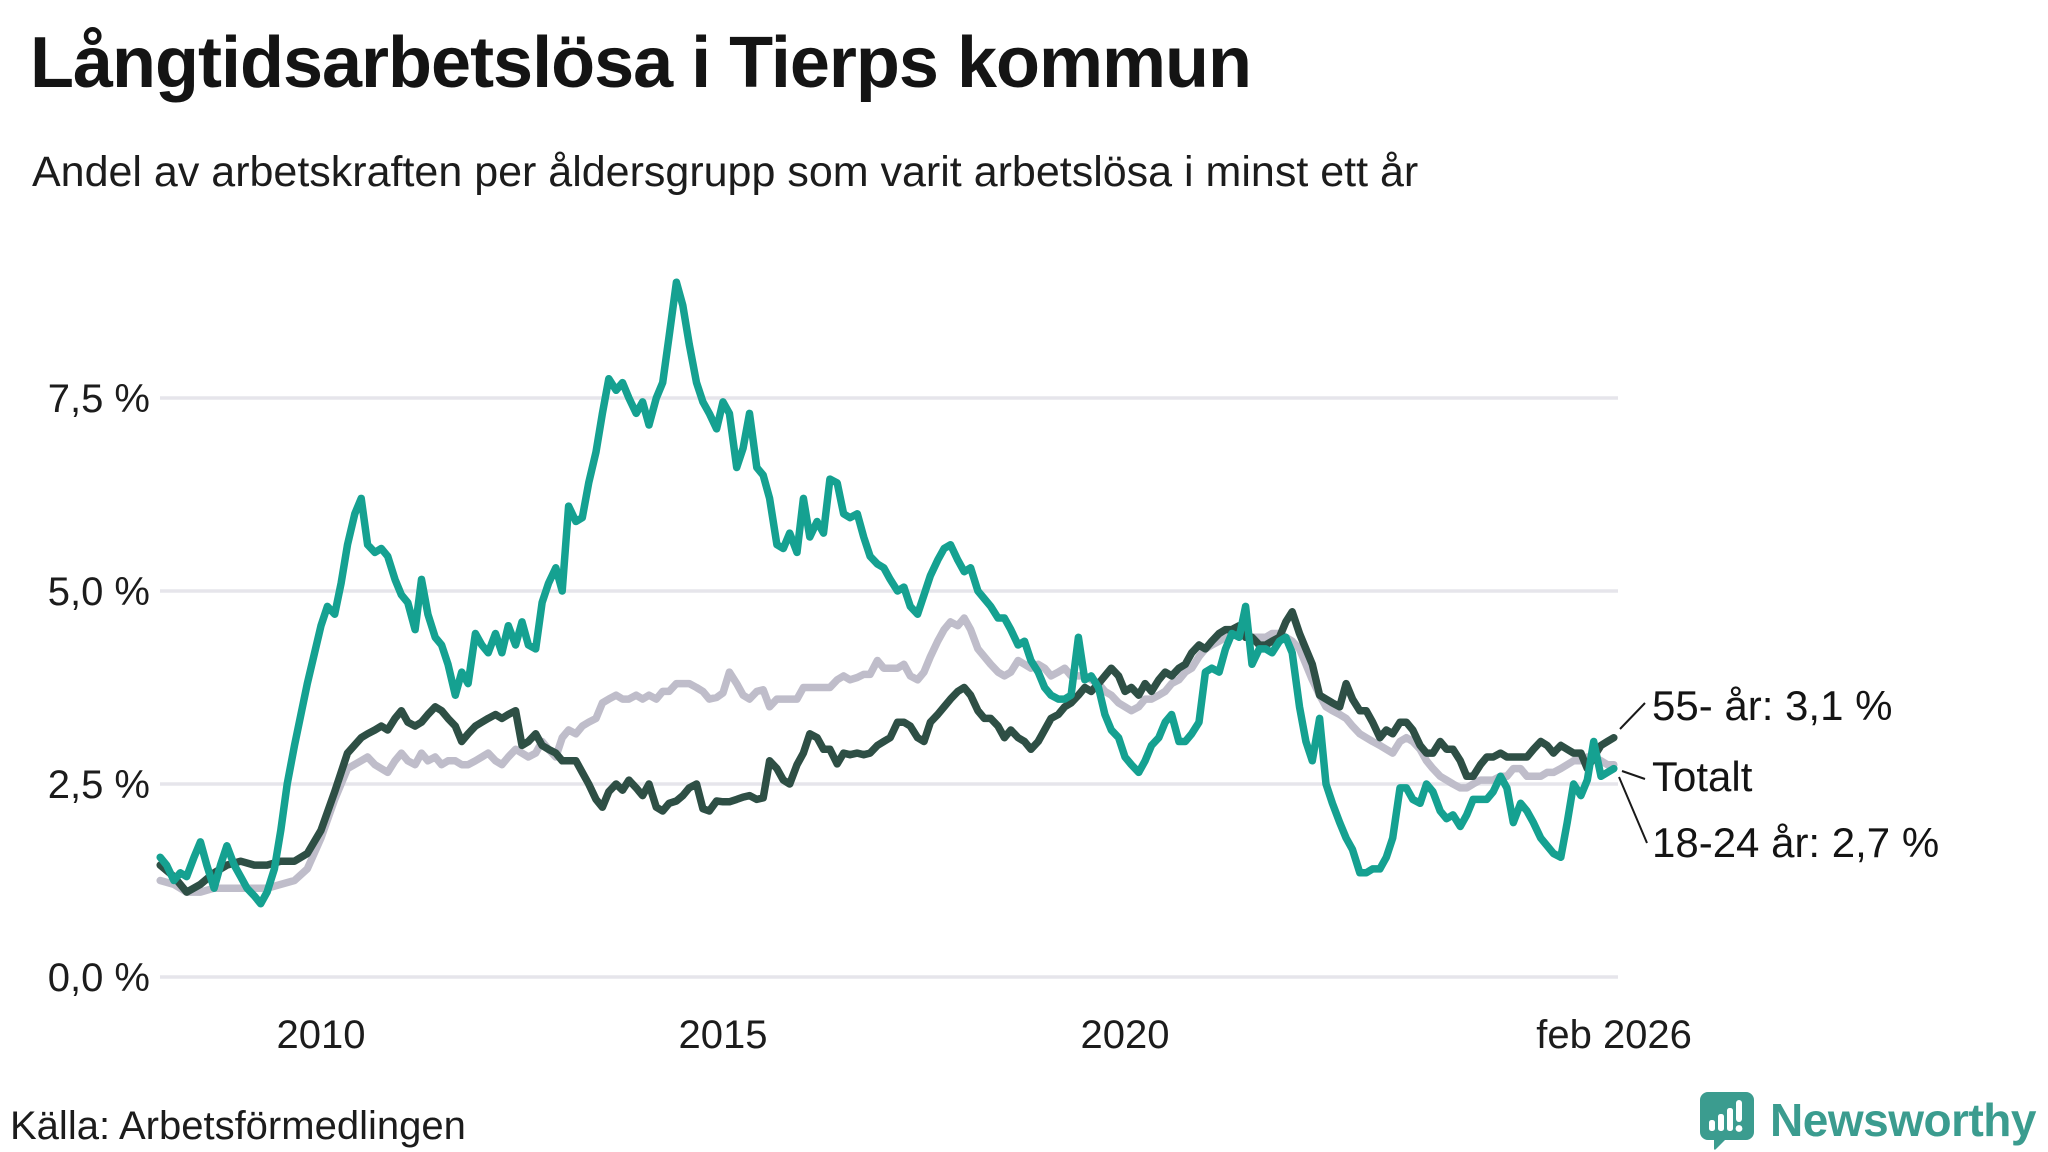 Image resolution: width=2048 pixels, height=1152 pixels. I want to click on newsworthy-speech-bubble-chart-icon, so click(1727, 1121).